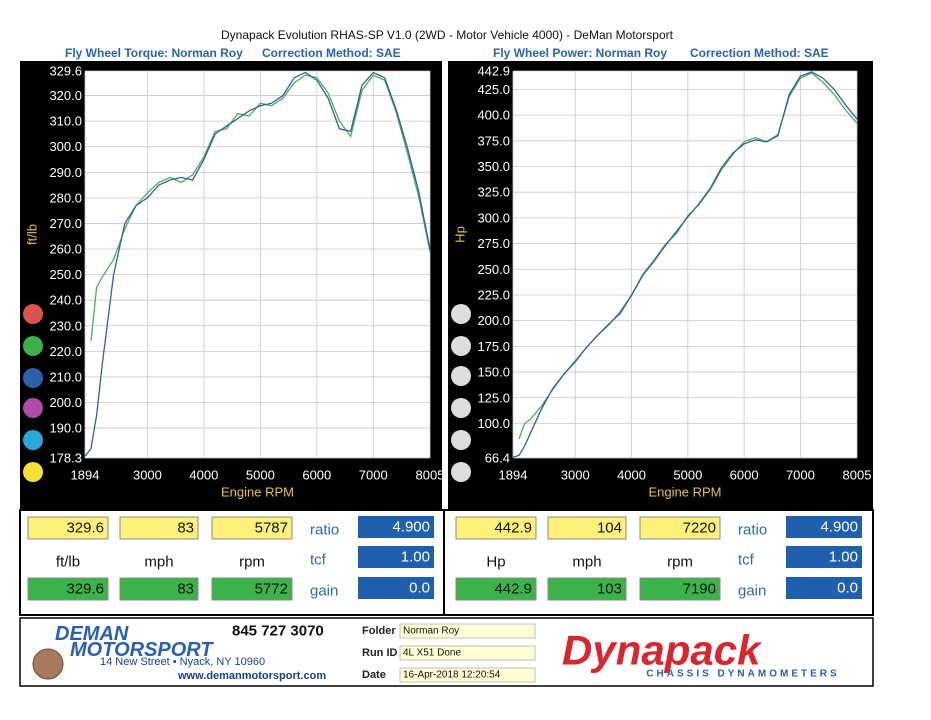  I want to click on website: www.demanmotorsport.com, so click(251, 676).